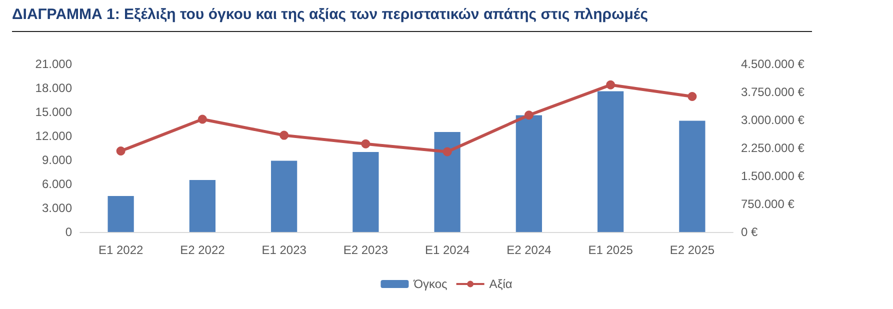 The image size is (893, 309). What do you see at coordinates (611, 250) in the screenshot?
I see `x-tick-label: E1 2025` at bounding box center [611, 250].